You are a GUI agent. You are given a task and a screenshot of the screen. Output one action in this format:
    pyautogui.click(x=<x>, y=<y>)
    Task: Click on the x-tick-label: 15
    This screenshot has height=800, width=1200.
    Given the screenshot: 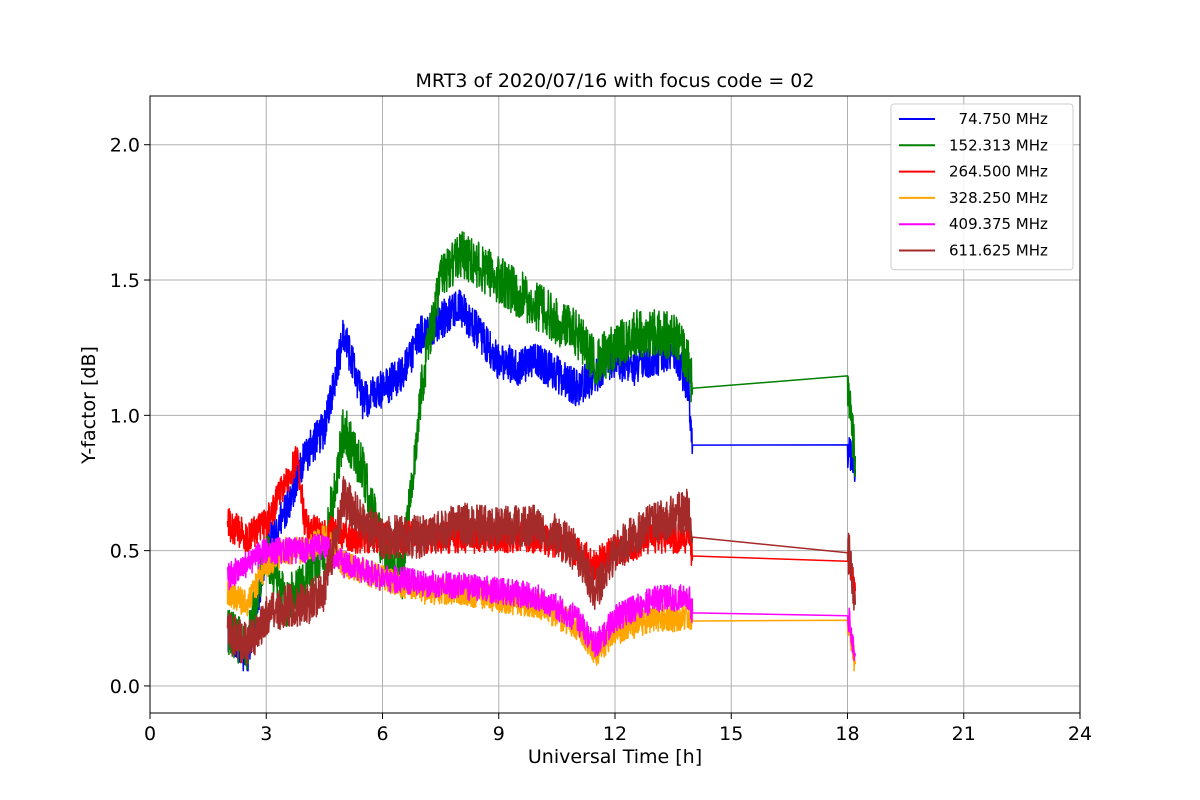 What is the action you would take?
    pyautogui.click(x=731, y=734)
    